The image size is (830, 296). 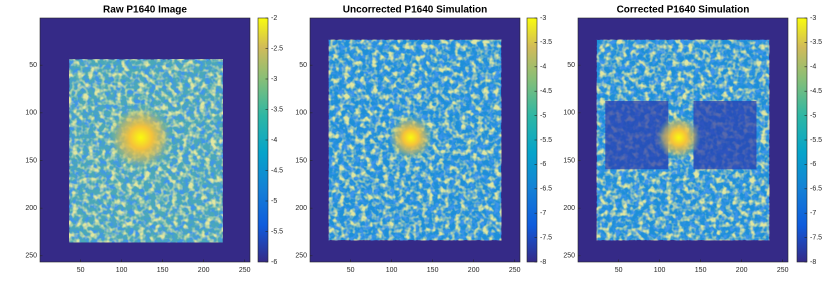 I want to click on colorbar-tick-label: -2.5, so click(x=277, y=48).